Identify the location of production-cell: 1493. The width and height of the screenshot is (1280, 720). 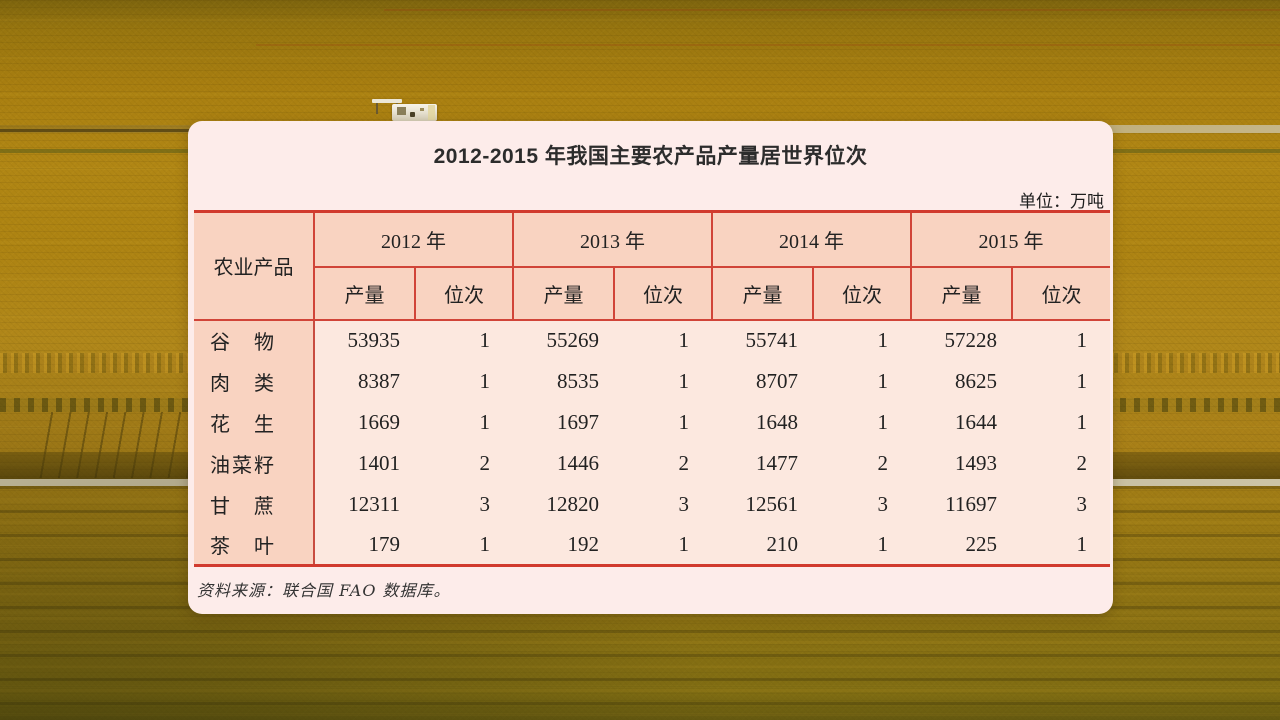
(961, 463).